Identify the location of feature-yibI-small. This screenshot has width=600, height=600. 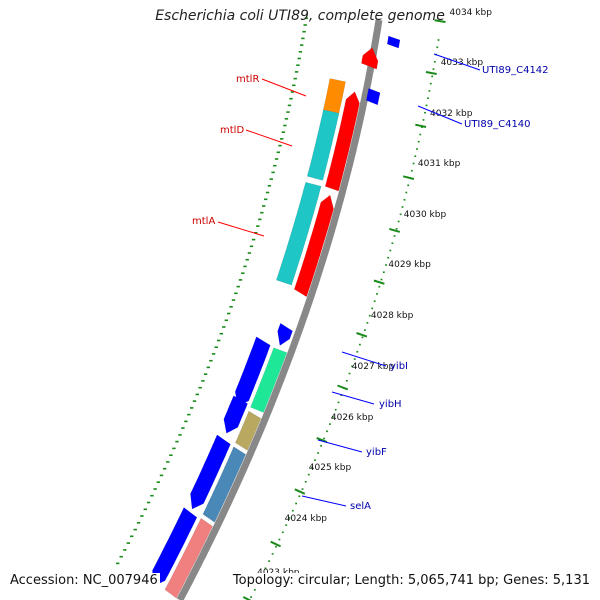
(285, 334).